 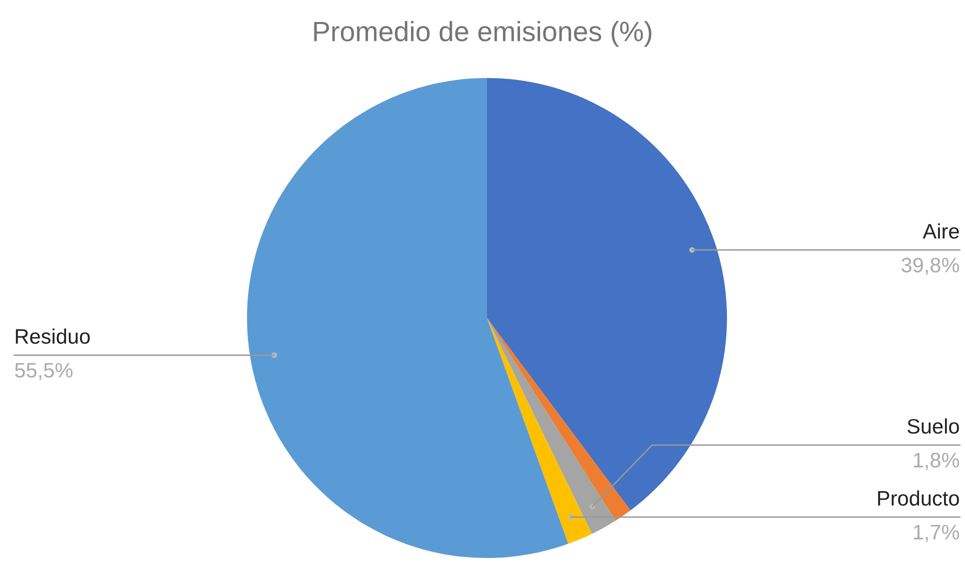 What do you see at coordinates (539, 431) in the screenshot?
I see `pie-slice` at bounding box center [539, 431].